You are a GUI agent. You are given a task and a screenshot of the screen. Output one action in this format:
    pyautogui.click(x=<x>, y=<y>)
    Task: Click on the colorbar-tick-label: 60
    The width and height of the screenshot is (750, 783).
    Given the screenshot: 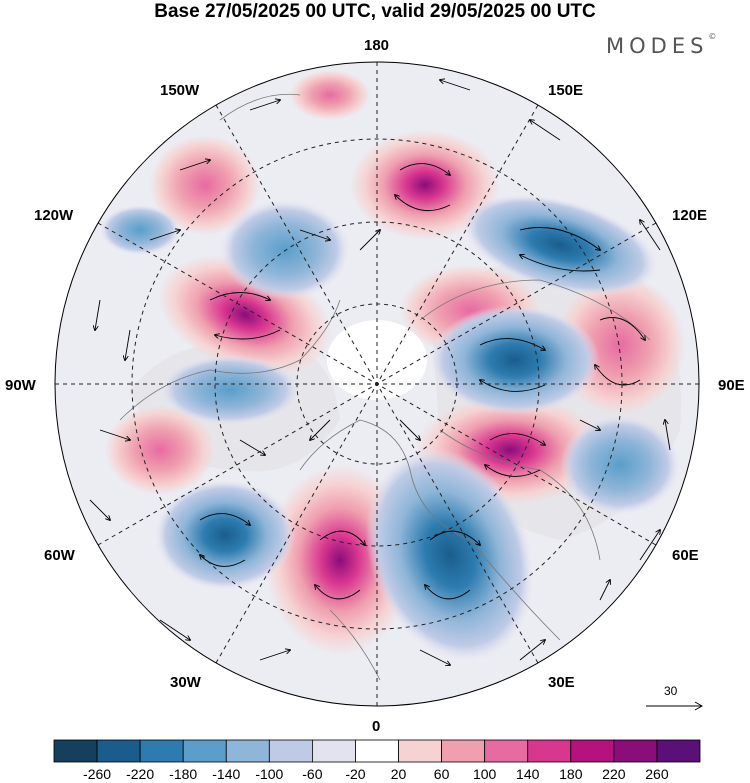 What is the action you would take?
    pyautogui.click(x=441, y=774)
    